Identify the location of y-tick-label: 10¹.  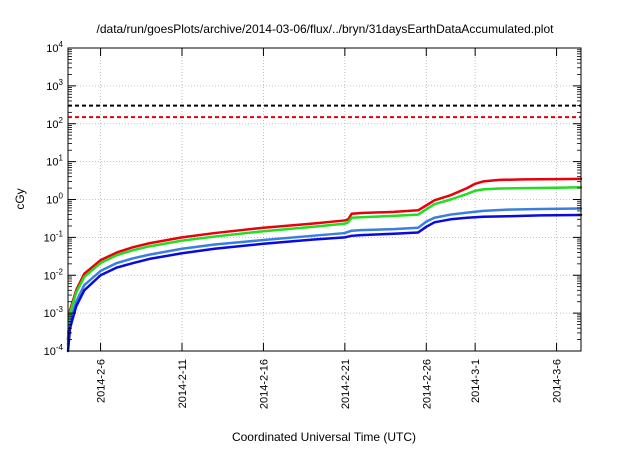
(54, 161).